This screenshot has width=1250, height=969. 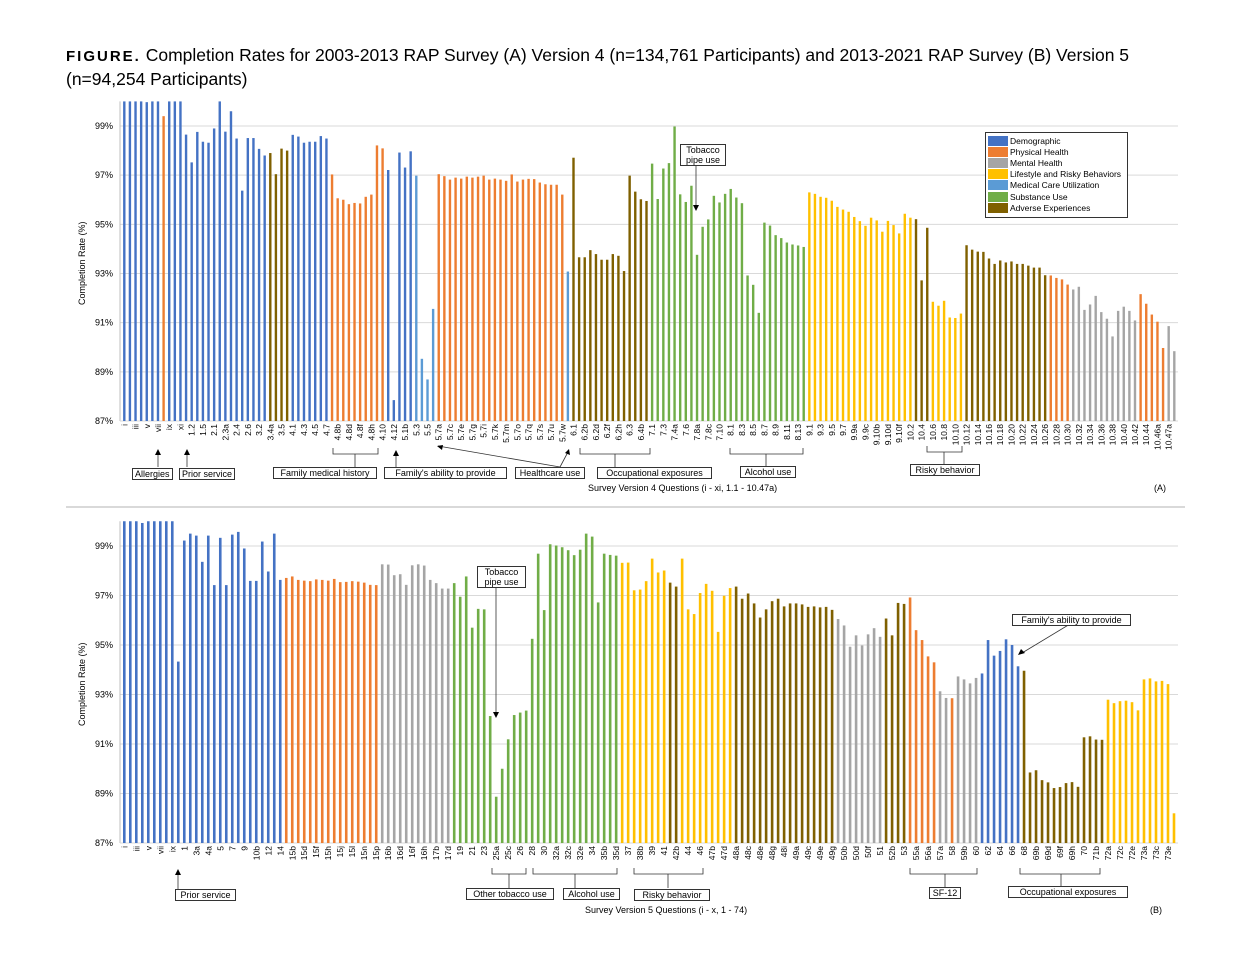 What do you see at coordinates (736, 853) in the screenshot?
I see `x-tick-label: 48a` at bounding box center [736, 853].